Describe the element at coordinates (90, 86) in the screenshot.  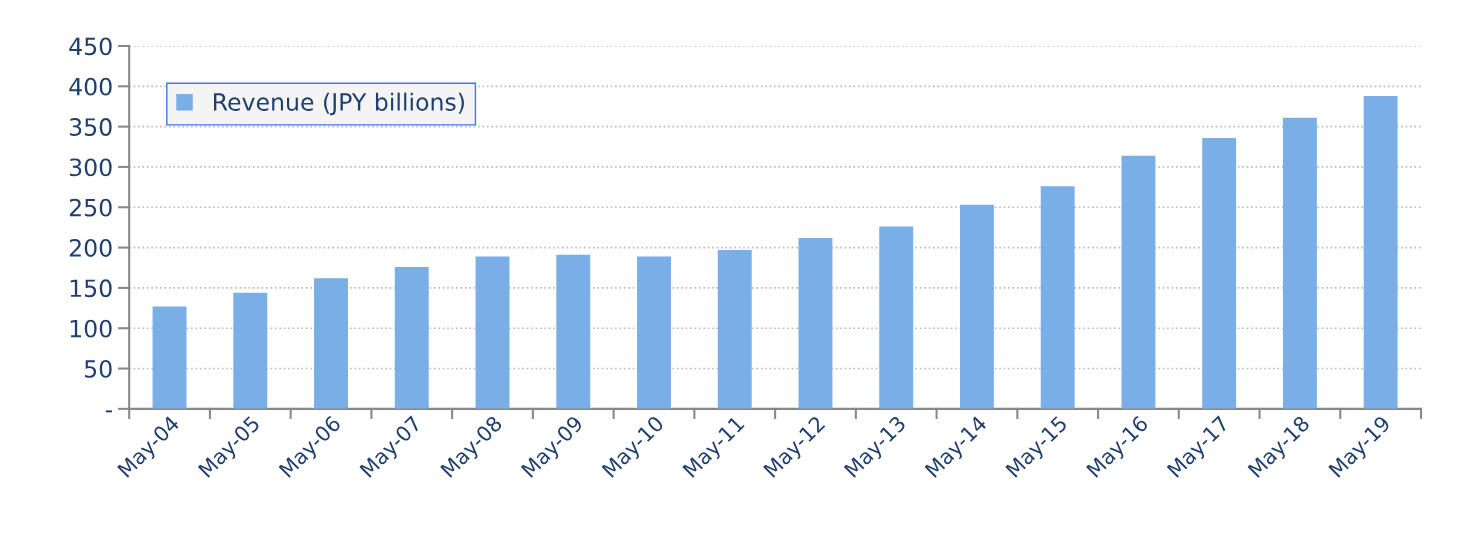
I see `y-tick-label: 400` at that location.